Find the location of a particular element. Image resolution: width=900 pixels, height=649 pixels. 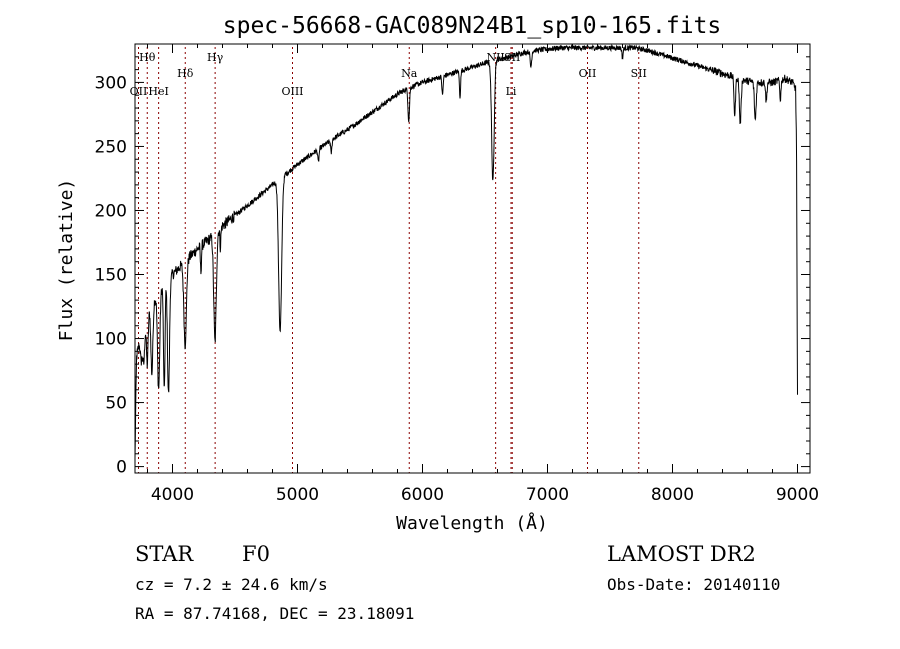

x-tick-label: 7000 is located at coordinates (547, 495).